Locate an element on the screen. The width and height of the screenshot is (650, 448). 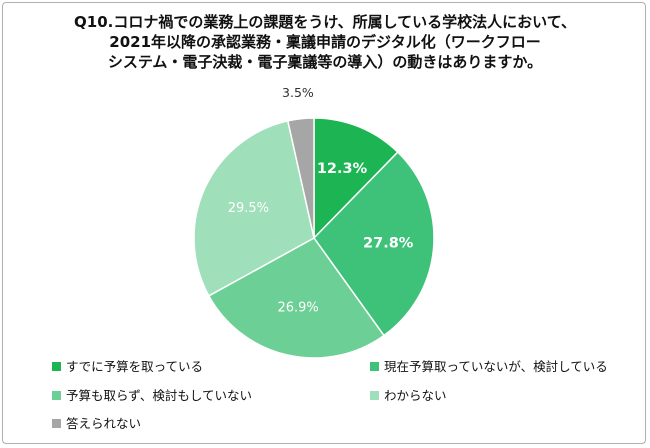
legend-item-1: すでに予算を取っている is located at coordinates (127, 365).